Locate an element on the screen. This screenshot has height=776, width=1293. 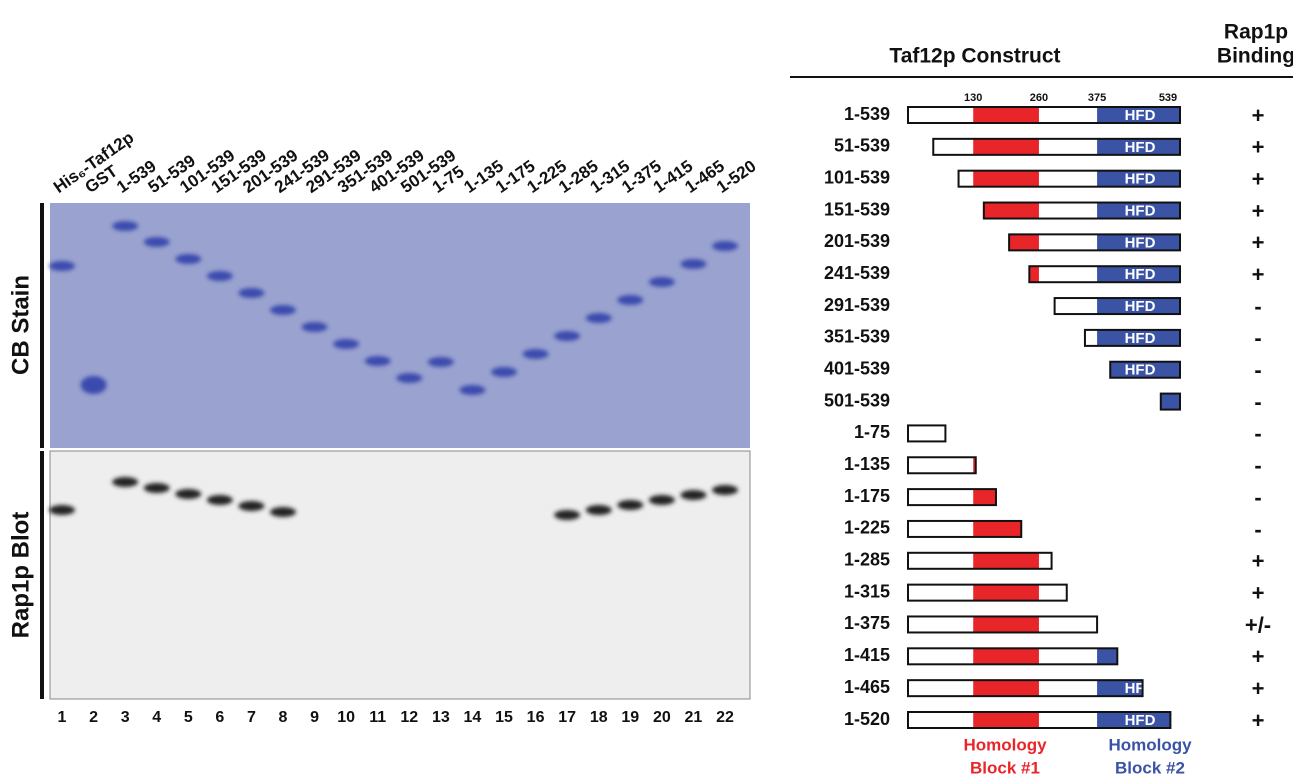
bar-body is located at coordinates (927, 433).